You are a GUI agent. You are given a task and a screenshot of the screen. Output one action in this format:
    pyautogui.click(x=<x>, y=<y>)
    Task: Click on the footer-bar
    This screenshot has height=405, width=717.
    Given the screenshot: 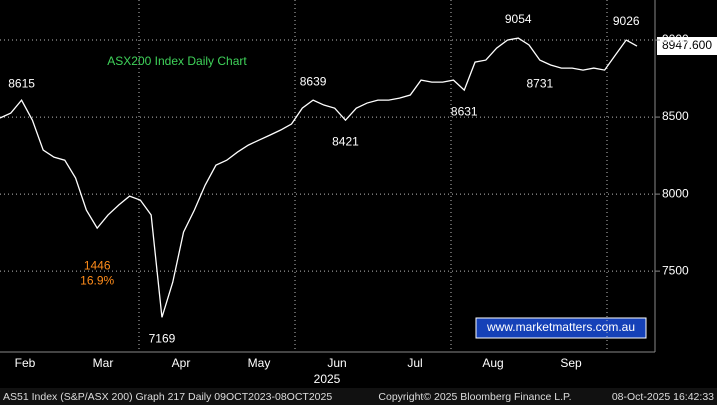 What is the action you would take?
    pyautogui.click(x=358, y=396)
    